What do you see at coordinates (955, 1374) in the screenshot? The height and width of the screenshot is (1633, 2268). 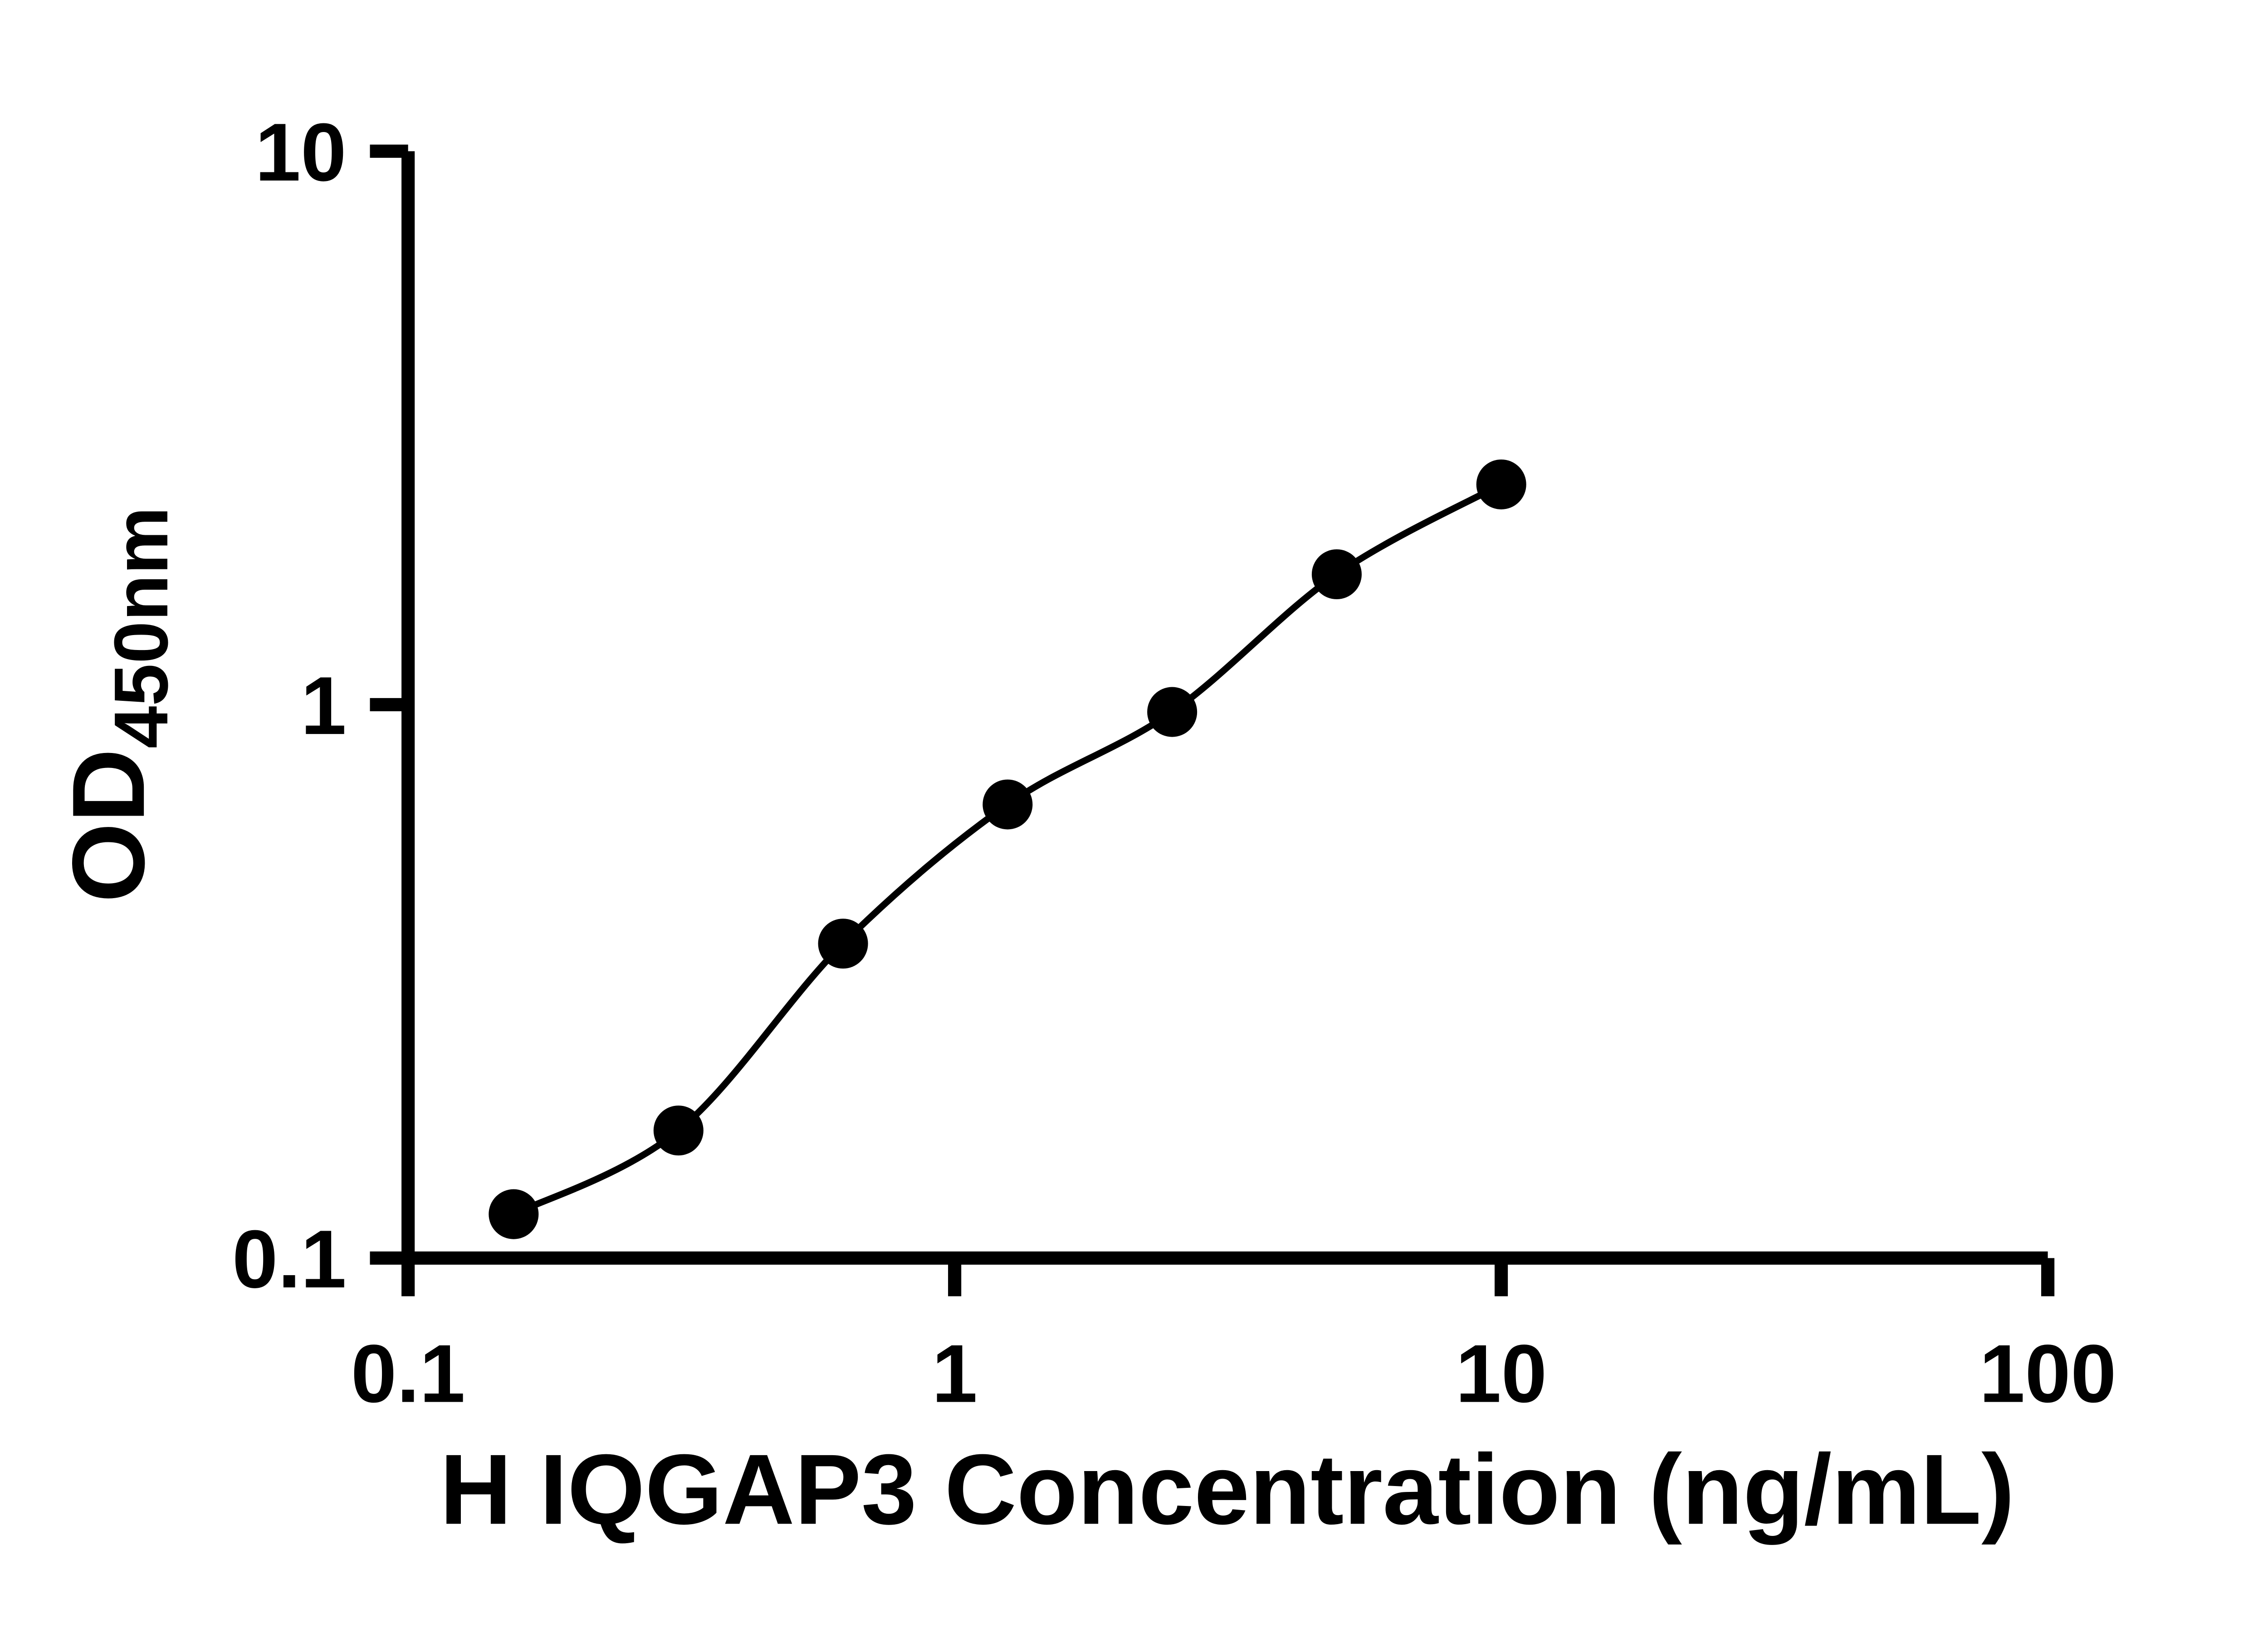 I see `x-tick-label: 1` at bounding box center [955, 1374].